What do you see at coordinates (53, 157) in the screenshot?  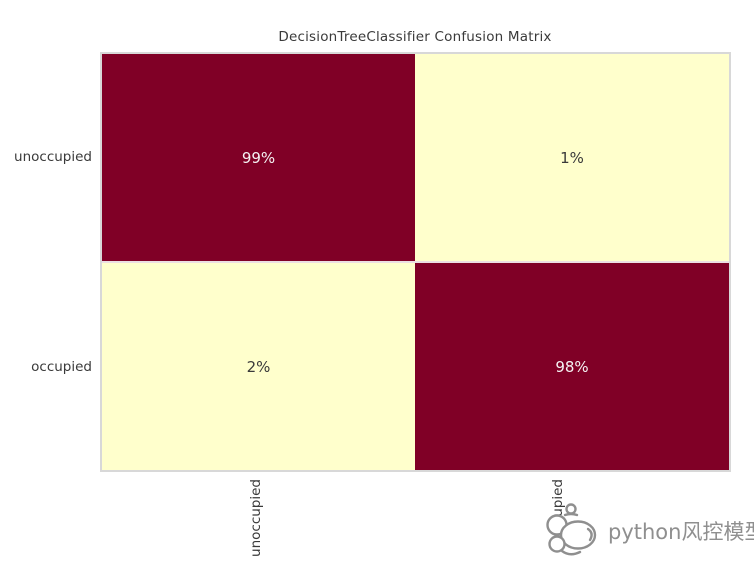 I see `y-tick-label-unoccupied: unoccupied` at bounding box center [53, 157].